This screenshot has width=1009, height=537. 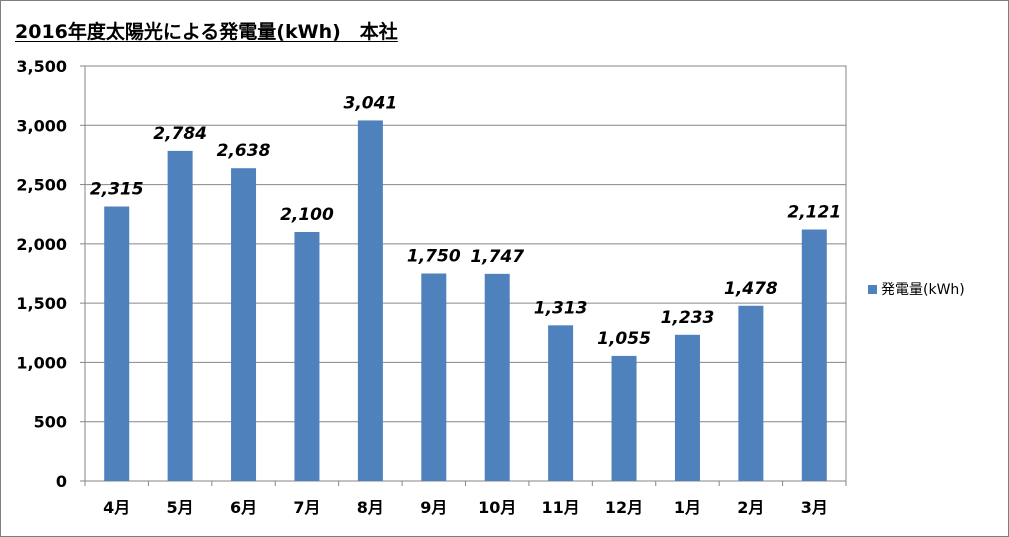 What do you see at coordinates (243, 507) in the screenshot?
I see `x-tick-label: 6月` at bounding box center [243, 507].